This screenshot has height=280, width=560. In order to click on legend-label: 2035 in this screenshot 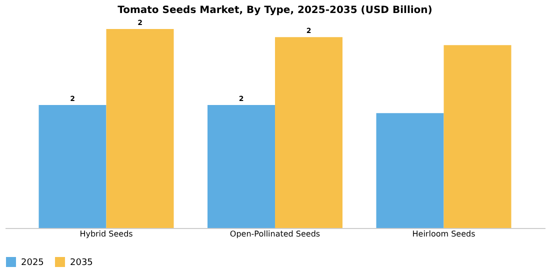, I will do `click(81, 263)`.